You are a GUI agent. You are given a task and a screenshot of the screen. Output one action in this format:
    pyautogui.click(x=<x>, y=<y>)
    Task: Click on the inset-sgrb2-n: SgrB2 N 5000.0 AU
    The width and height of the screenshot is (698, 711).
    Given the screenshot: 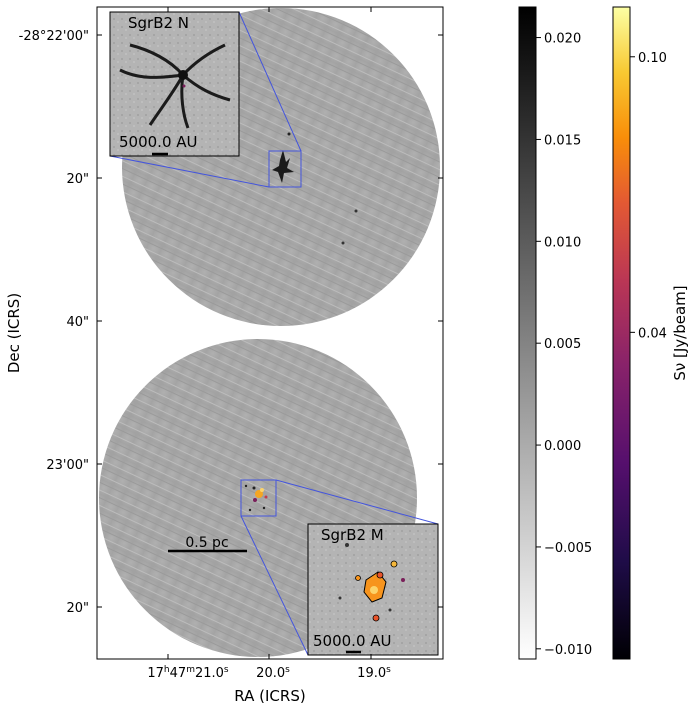 What is the action you would take?
    pyautogui.click(x=174, y=84)
    